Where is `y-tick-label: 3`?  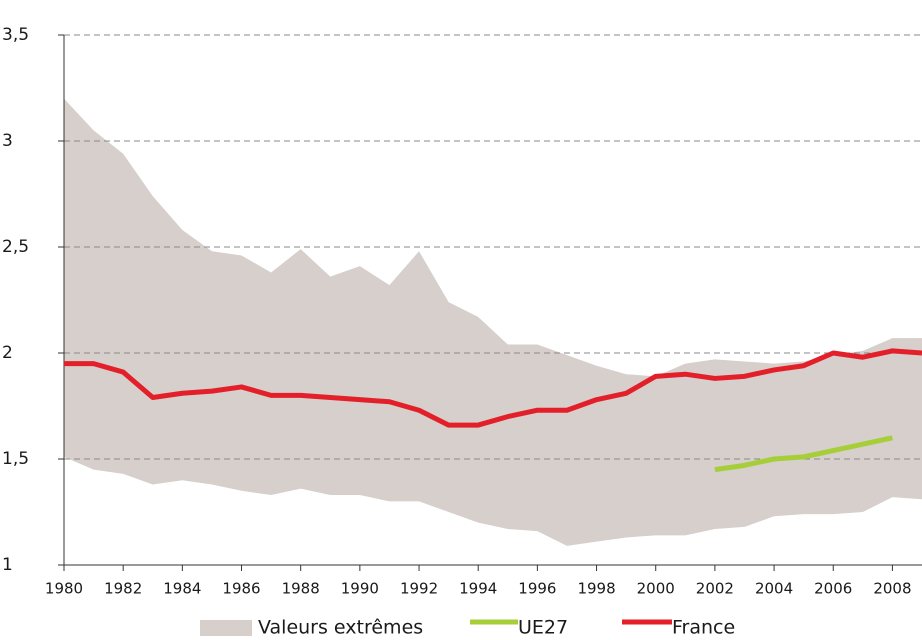 y-tick-label: 3 is located at coordinates (7, 141).